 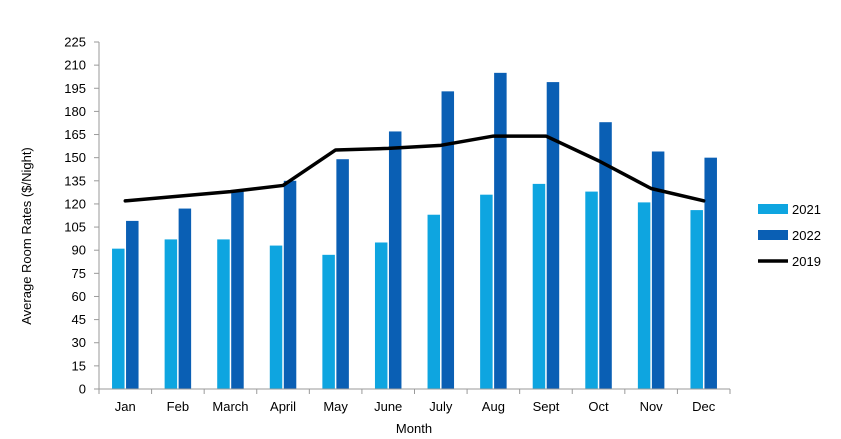 What do you see at coordinates (342, 274) in the screenshot?
I see `bar-2022-may` at bounding box center [342, 274].